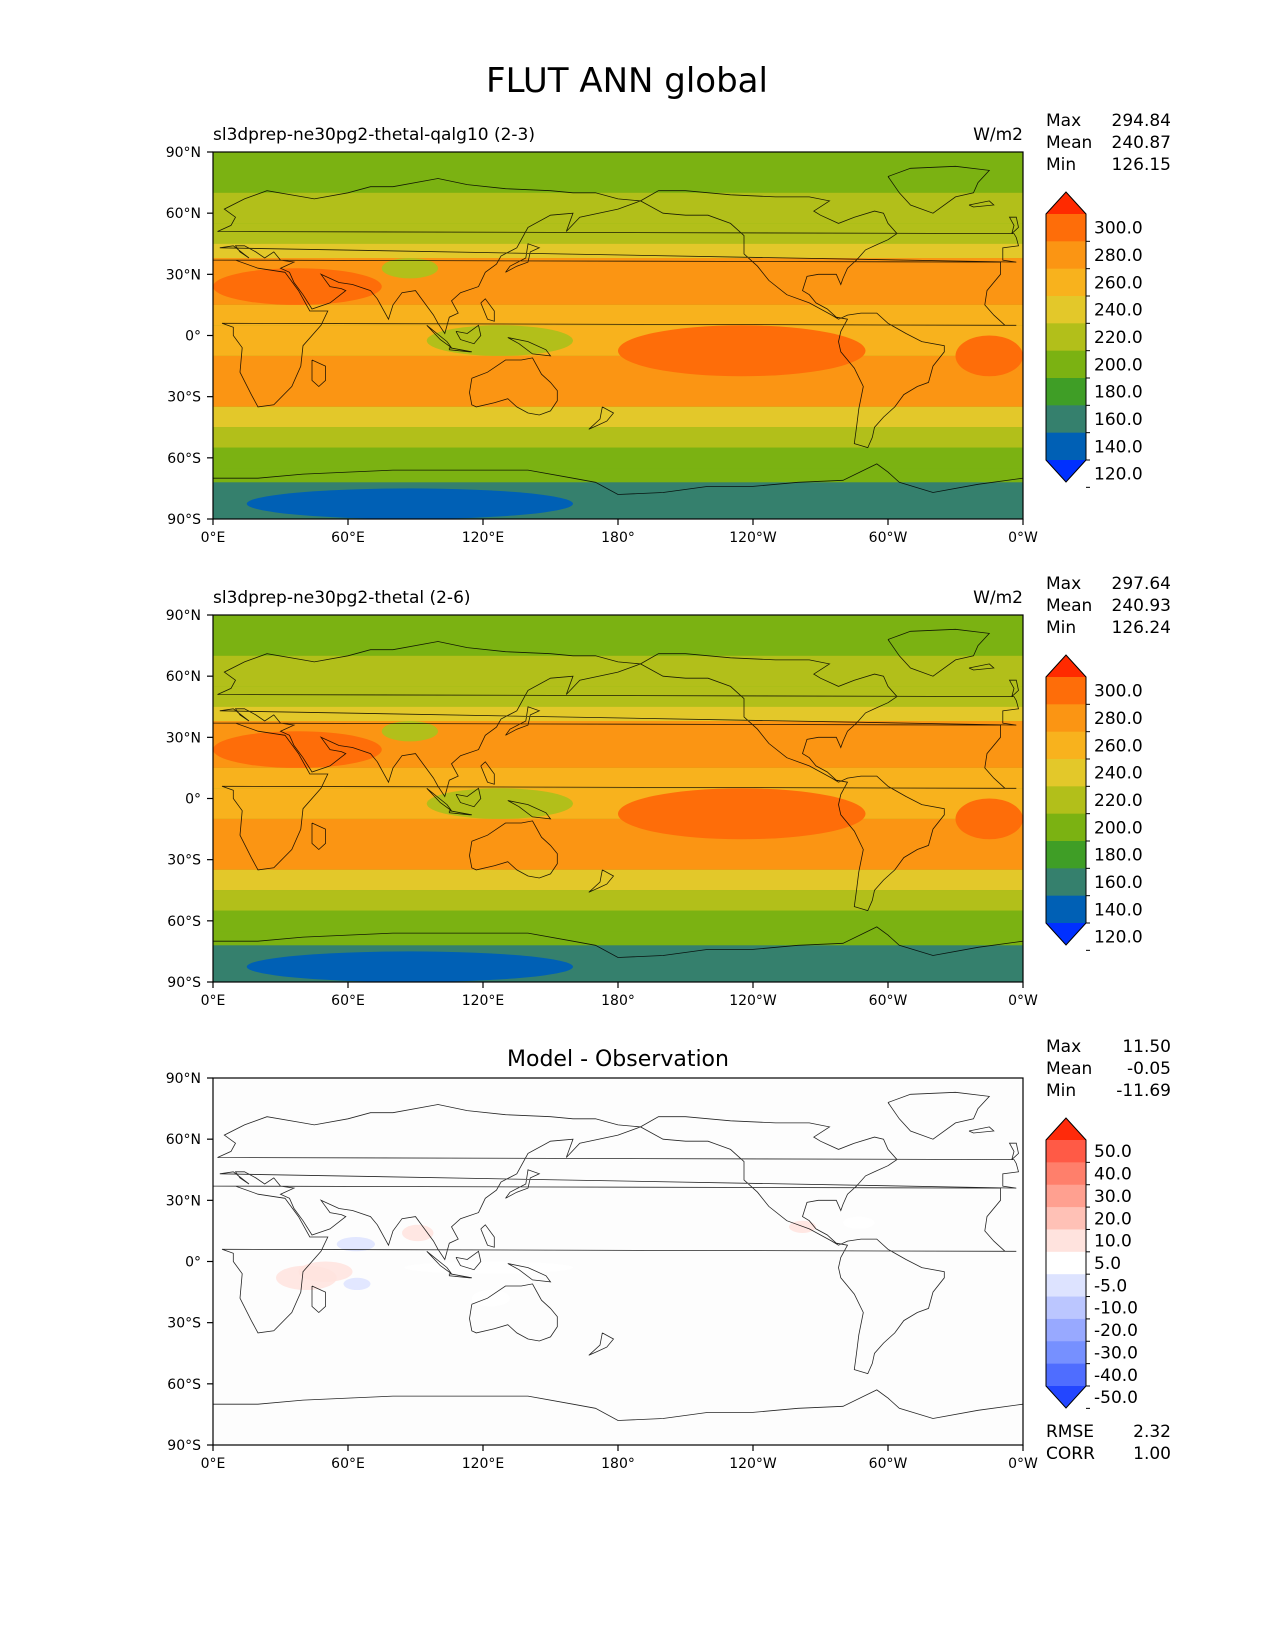 This screenshot has height=1650, width=1275. I want to click on rmse-value: 2.32, so click(1152, 1432).